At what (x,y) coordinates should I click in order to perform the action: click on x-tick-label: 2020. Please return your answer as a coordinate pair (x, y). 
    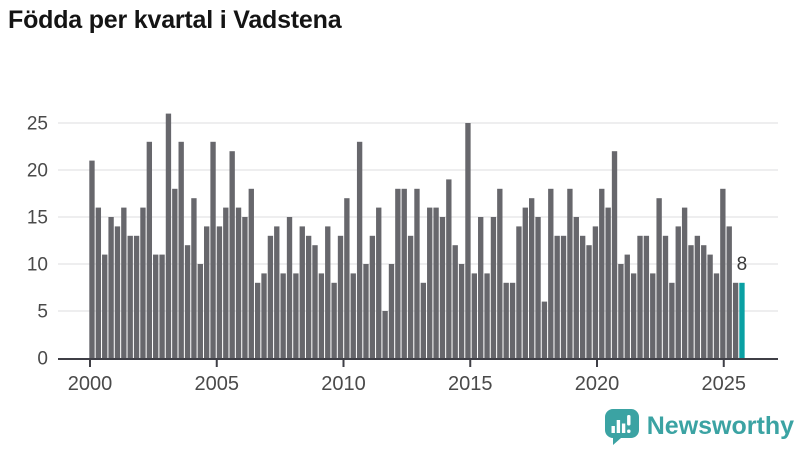
    Looking at the image, I should click on (597, 384).